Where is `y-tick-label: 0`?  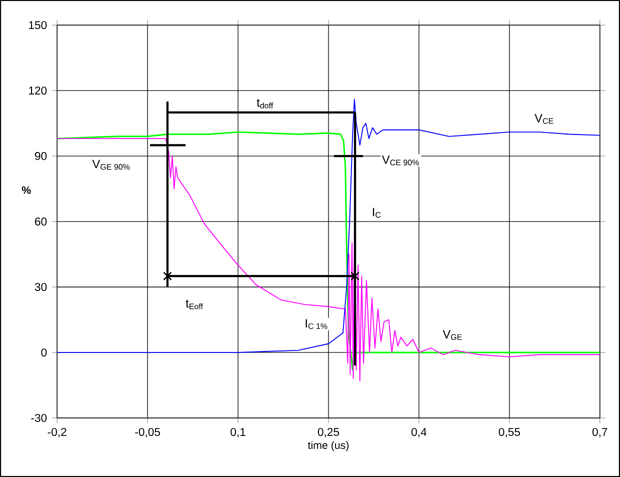 y-tick-label: 0 is located at coordinates (44, 352).